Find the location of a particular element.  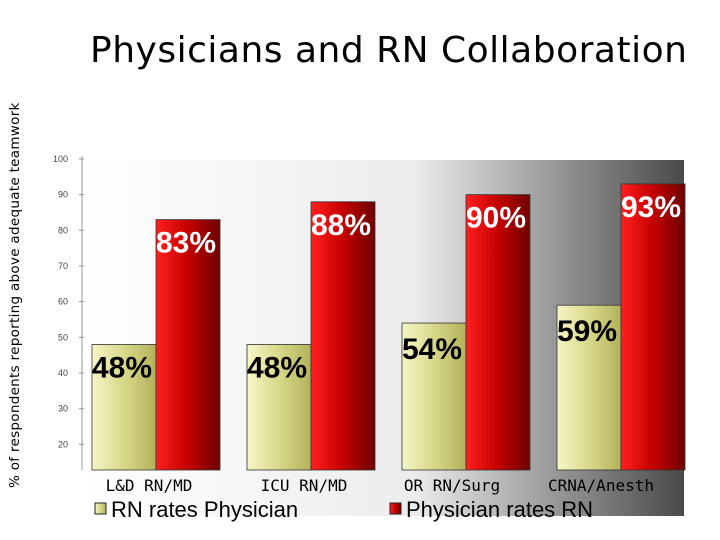

data-label: 93% is located at coordinates (651, 207).